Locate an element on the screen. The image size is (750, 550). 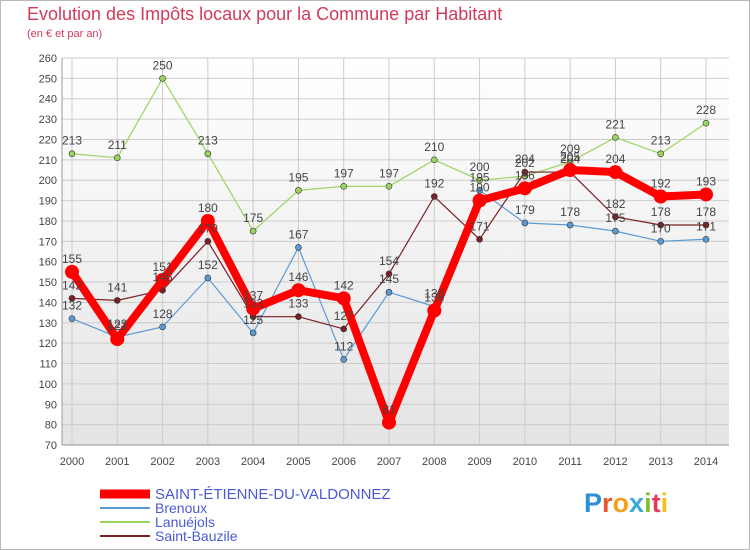
data-label: 211 is located at coordinates (117, 145).